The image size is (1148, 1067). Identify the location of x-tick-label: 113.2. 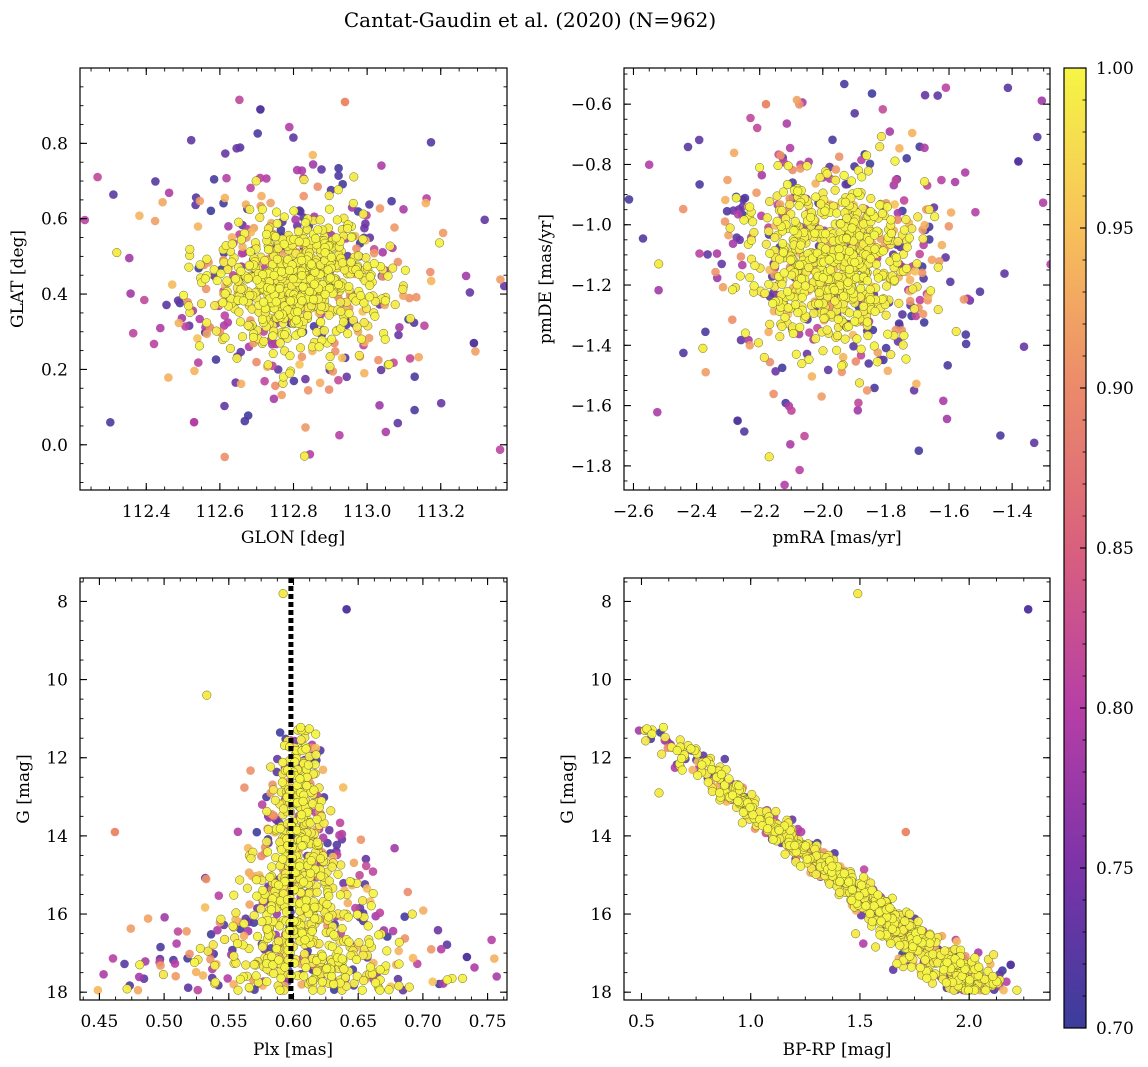
(440, 512).